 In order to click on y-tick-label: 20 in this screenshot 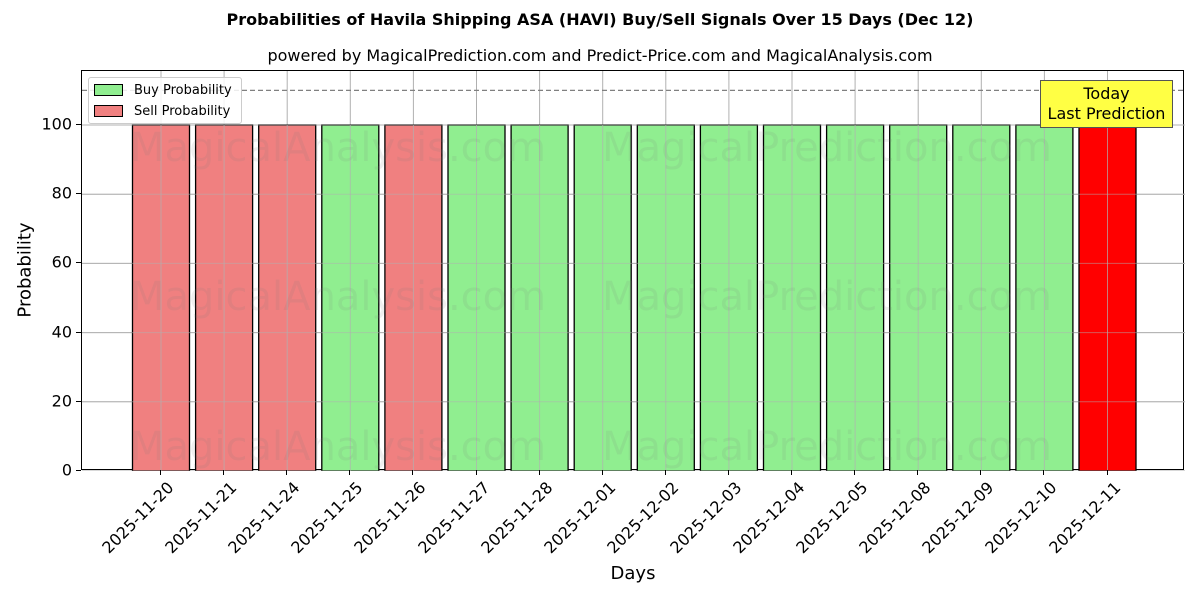, I will do `click(61, 401)`.